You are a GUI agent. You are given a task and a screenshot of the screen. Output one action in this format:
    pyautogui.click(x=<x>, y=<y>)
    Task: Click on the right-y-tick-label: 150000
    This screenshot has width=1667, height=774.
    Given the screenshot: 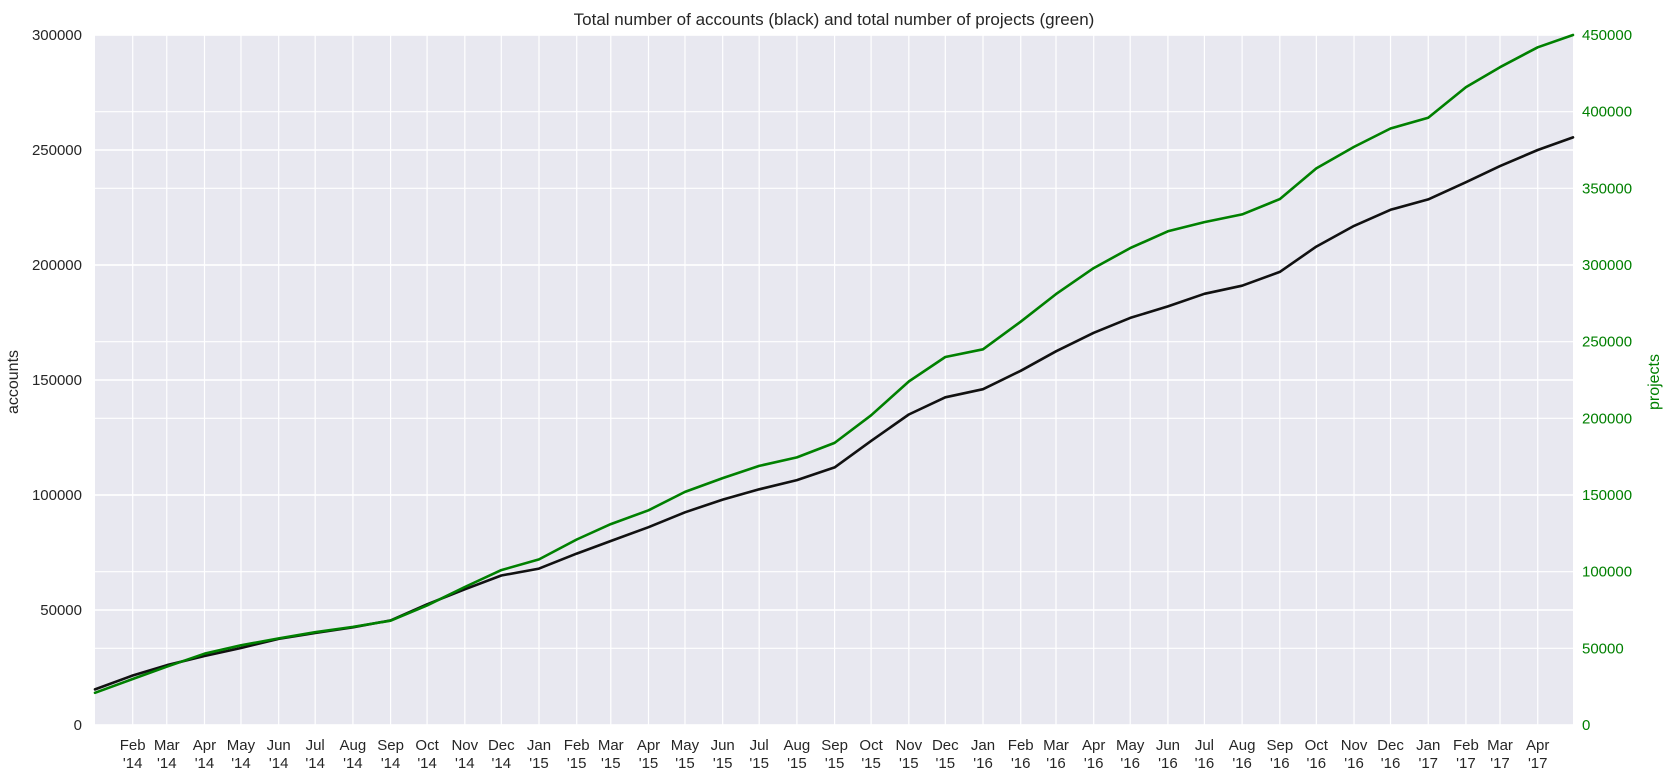 What is the action you would take?
    pyautogui.click(x=1607, y=495)
    